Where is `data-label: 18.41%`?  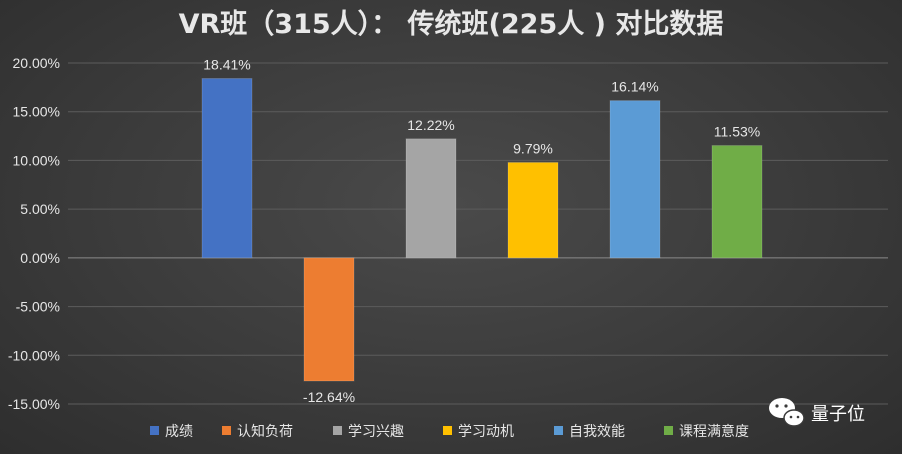
data-label: 18.41% is located at coordinates (226, 64).